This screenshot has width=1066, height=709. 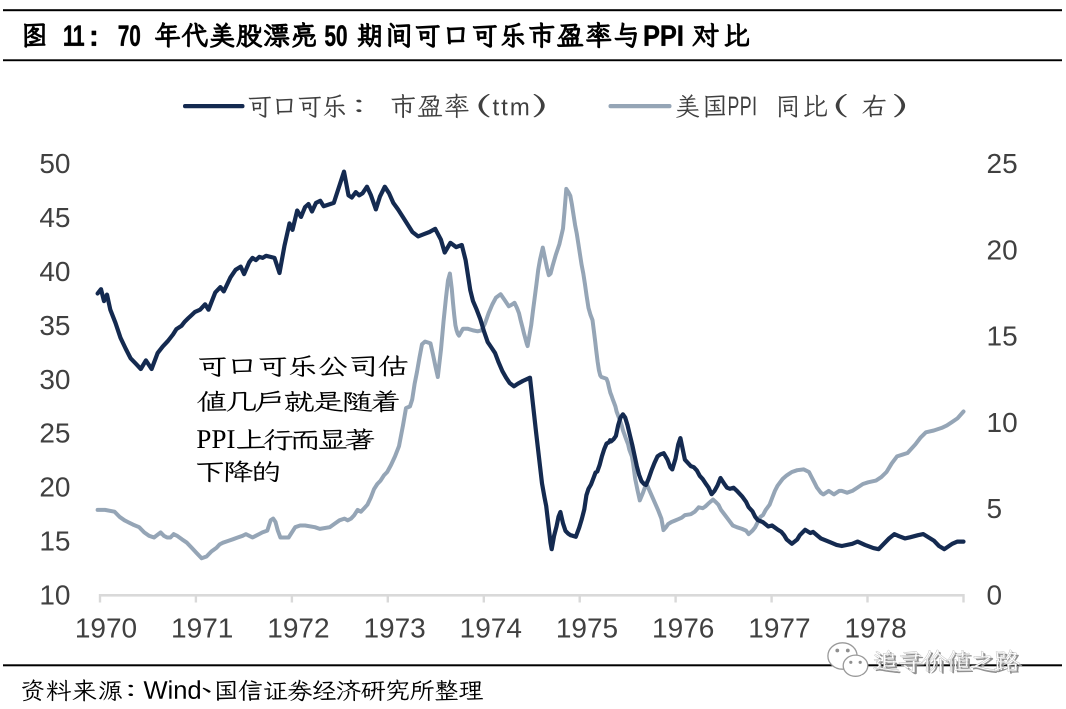 I want to click on svg-text: 1970, so click(x=106, y=628).